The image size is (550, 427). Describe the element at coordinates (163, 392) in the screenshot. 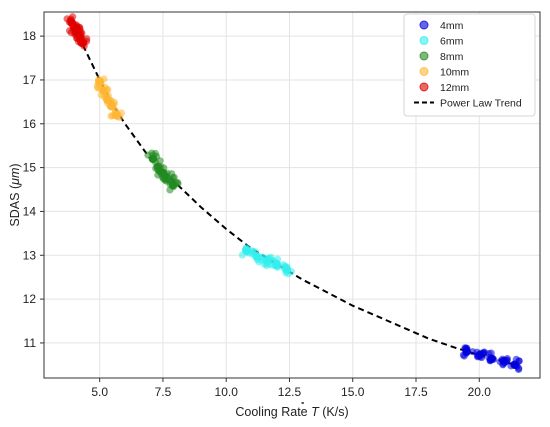

I see `x-tick-label: 7.5` at that location.